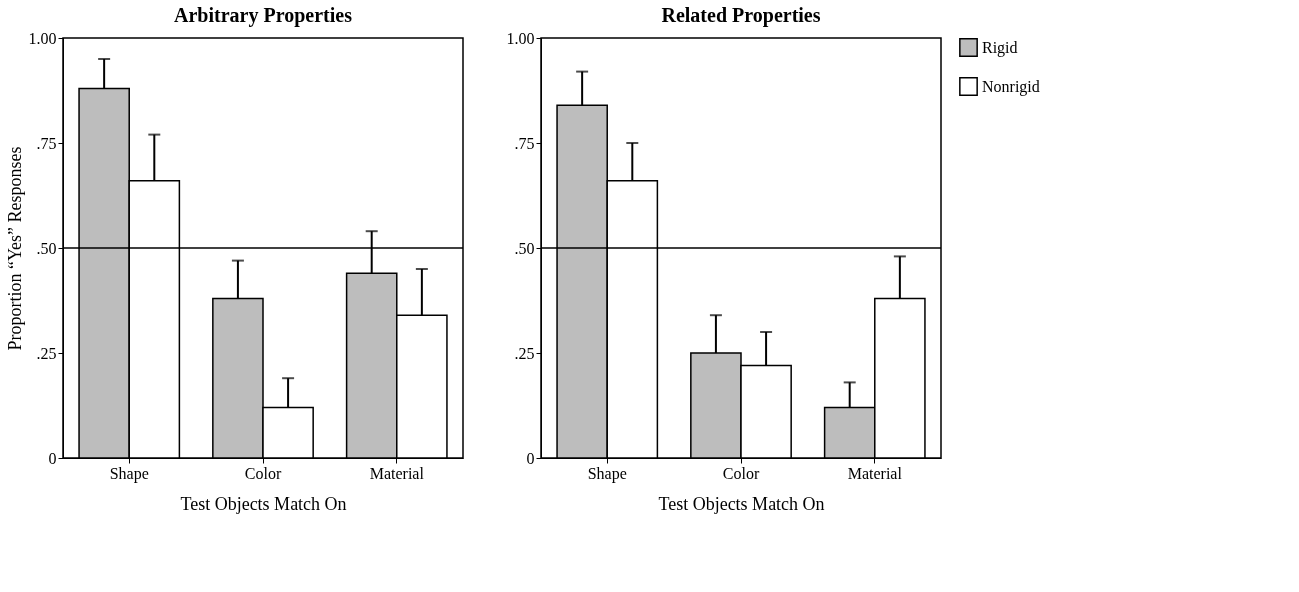  What do you see at coordinates (1000, 47) in the screenshot?
I see `legend-label: Rigid` at bounding box center [1000, 47].